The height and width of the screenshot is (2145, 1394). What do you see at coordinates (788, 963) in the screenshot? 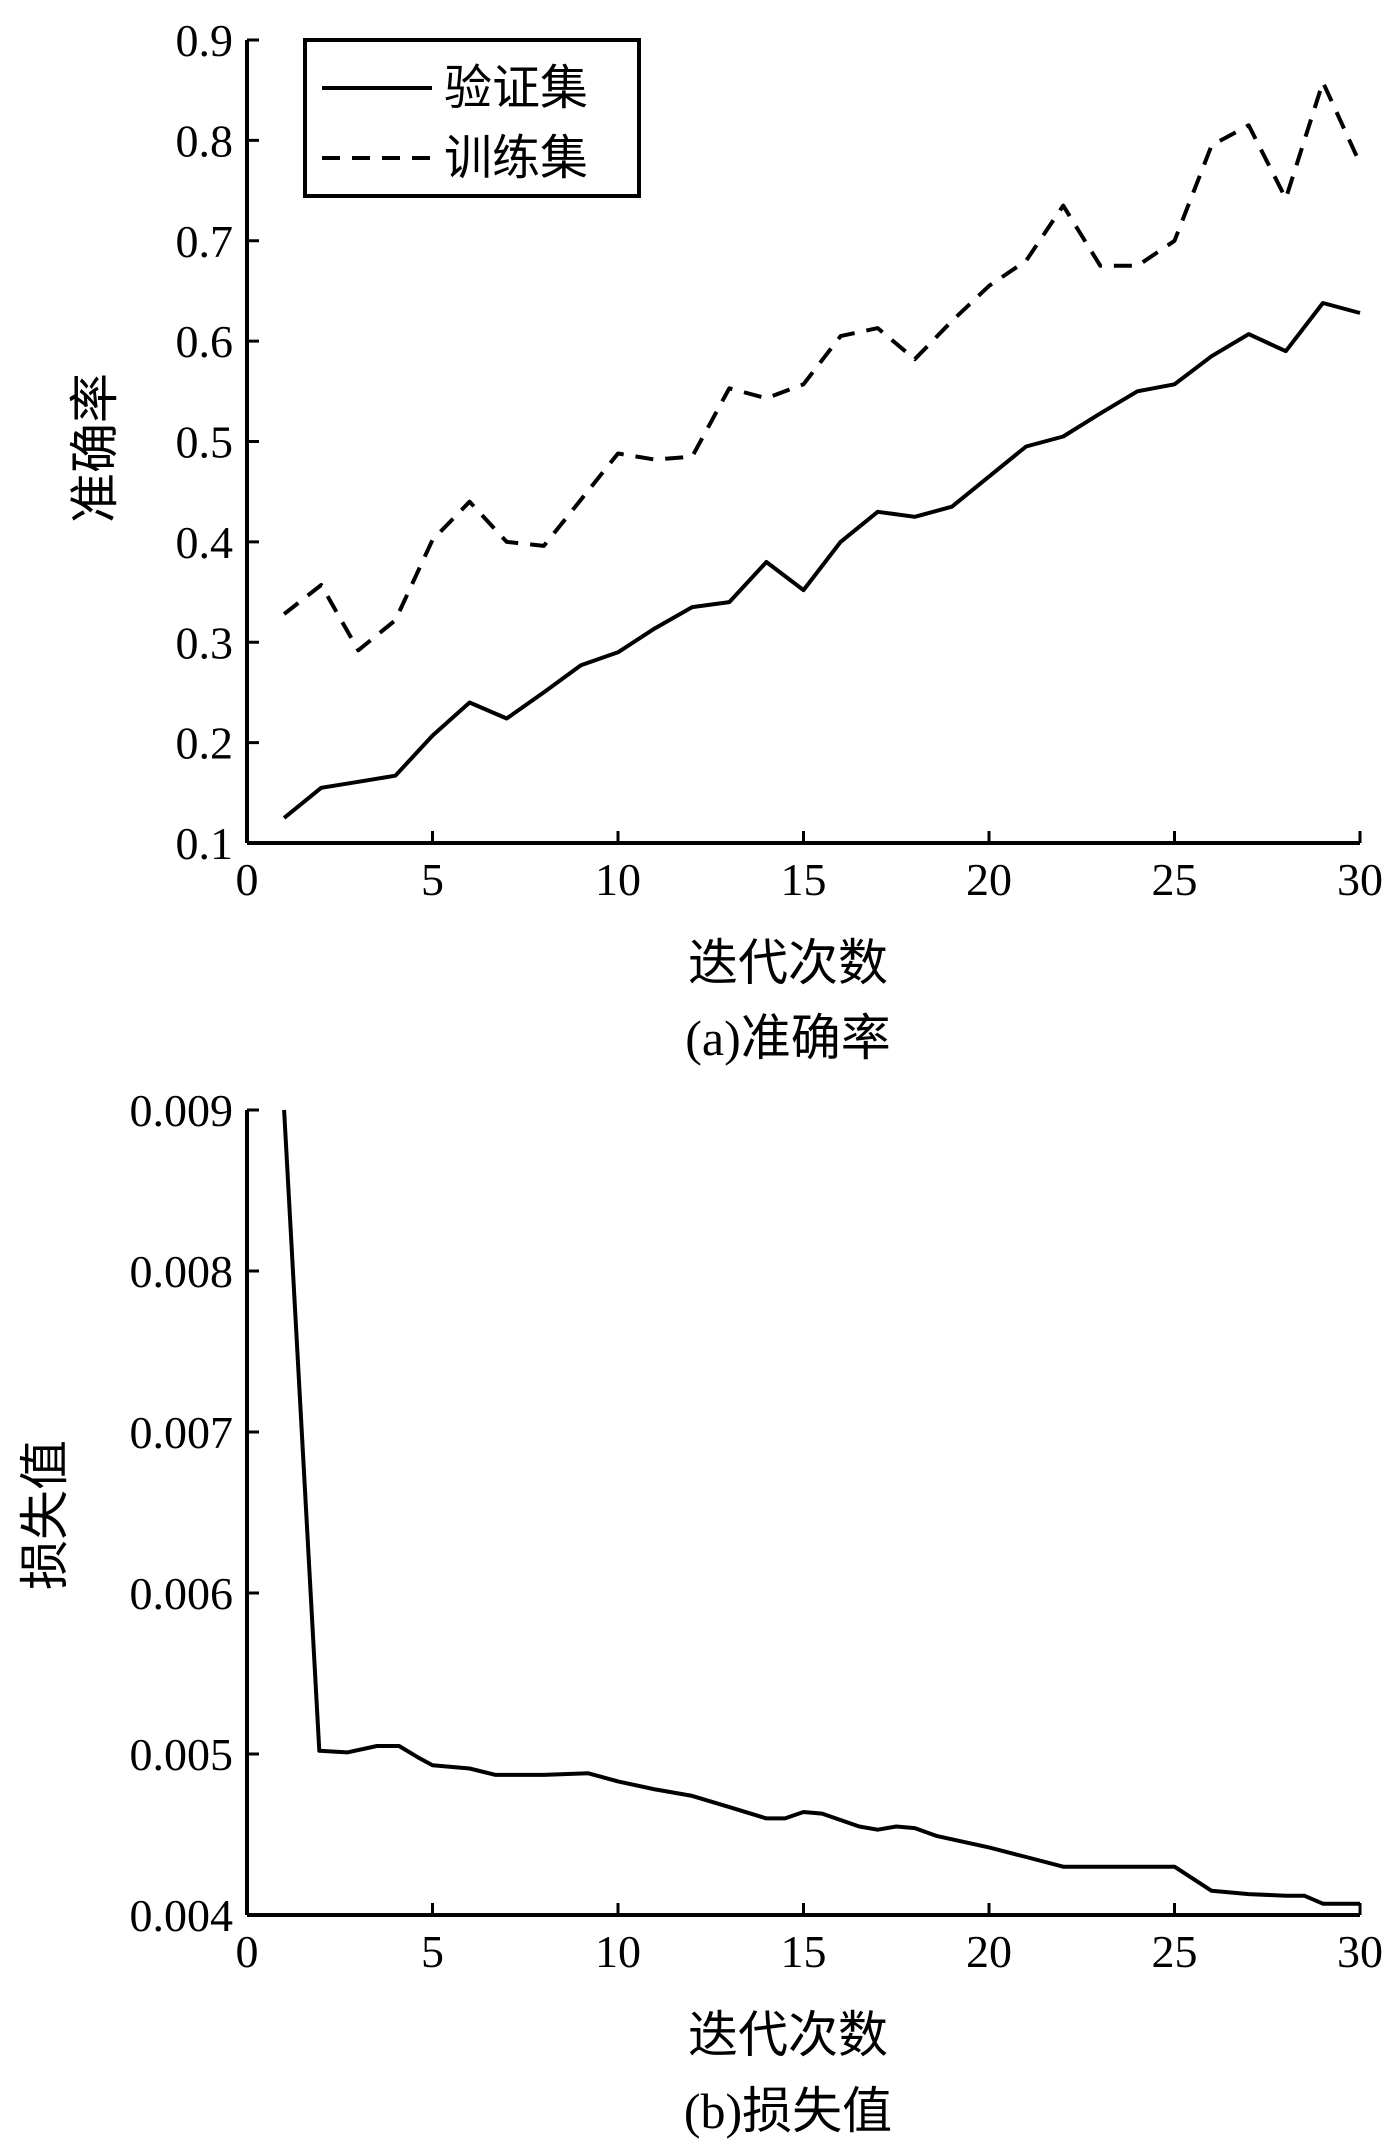
I see `accuracy-xlabel: 迭代次数` at bounding box center [788, 963].